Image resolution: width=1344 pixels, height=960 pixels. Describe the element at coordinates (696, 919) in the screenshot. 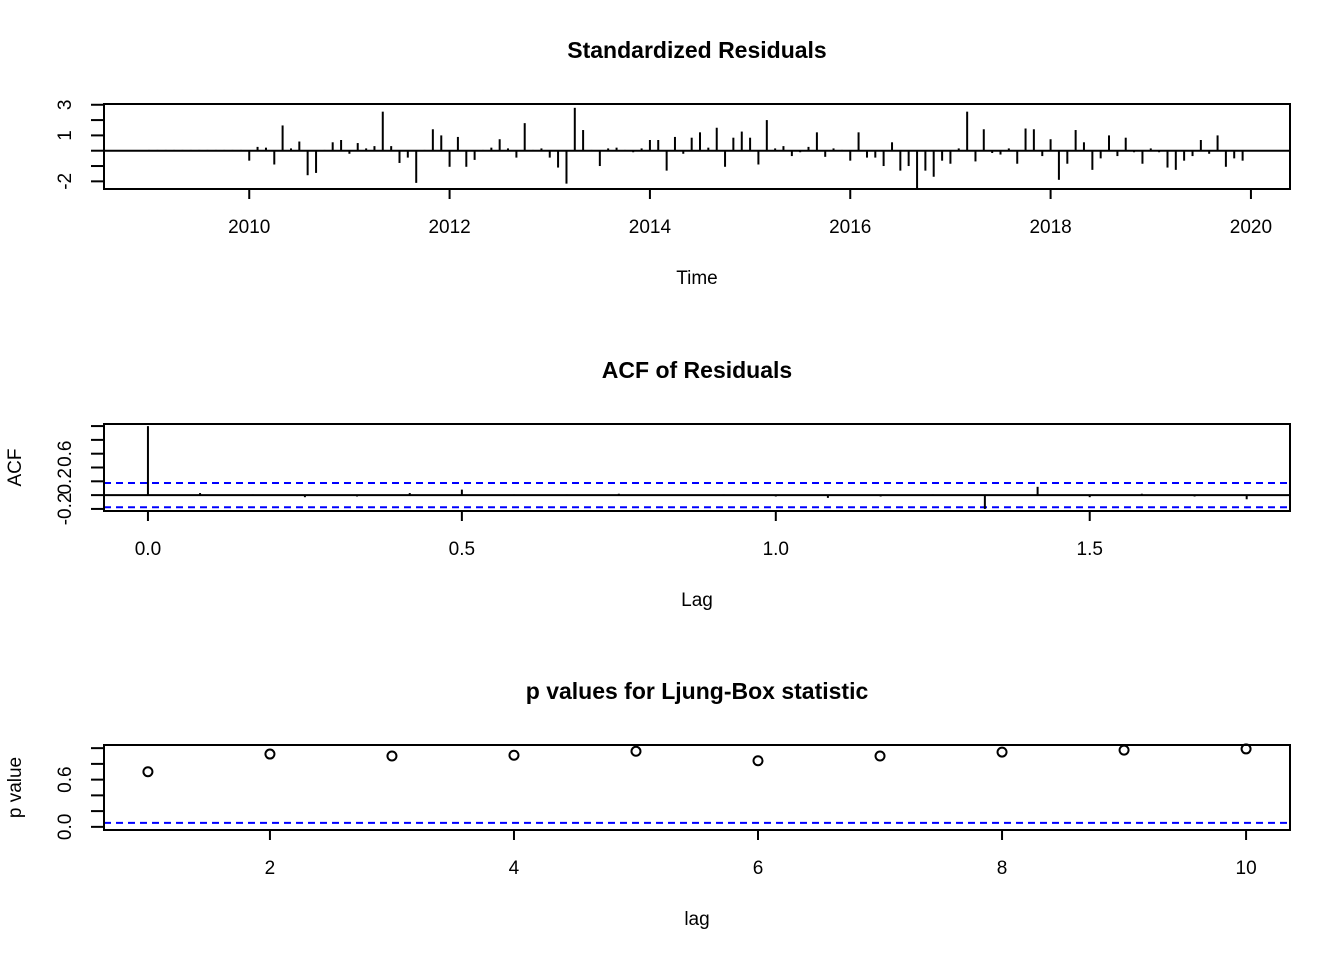

I see `x-axis-label: lag` at that location.